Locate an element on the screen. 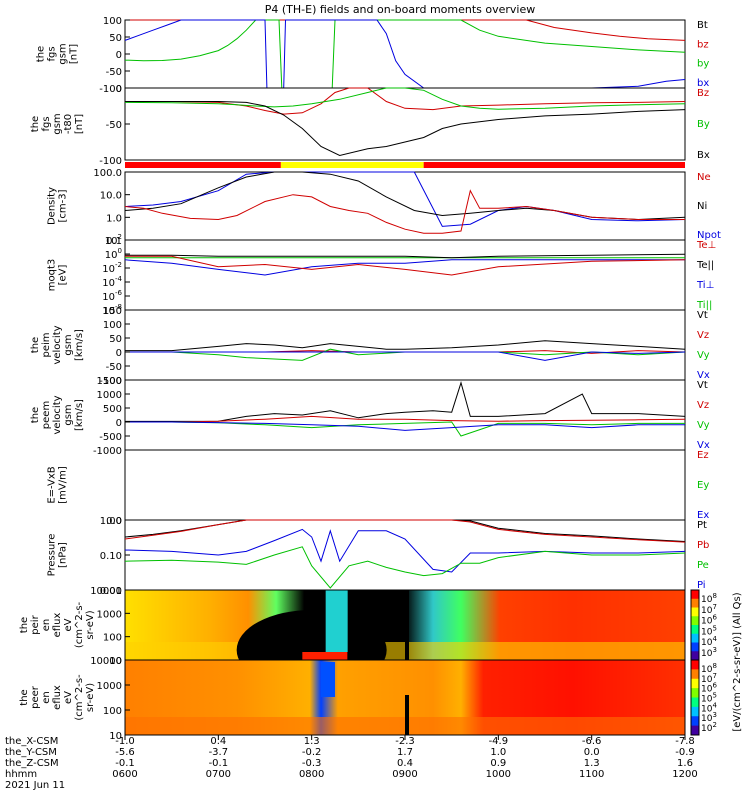 Image resolution: width=750 pixels, height=800 pixels. ephemeris-row-label: hhmm is located at coordinates (21, 774).